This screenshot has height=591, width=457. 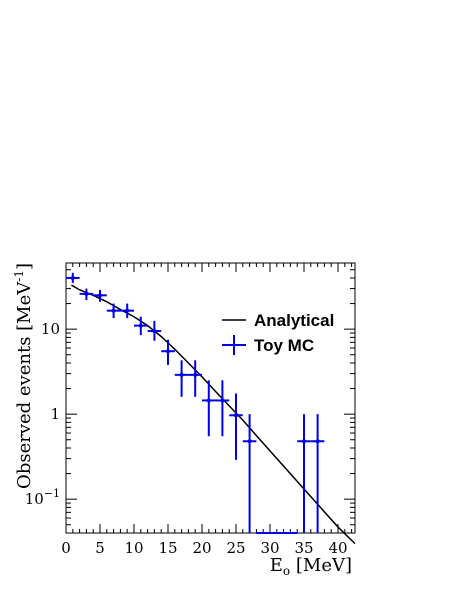 What do you see at coordinates (269, 548) in the screenshot?
I see `x-tick-label: 30` at bounding box center [269, 548].